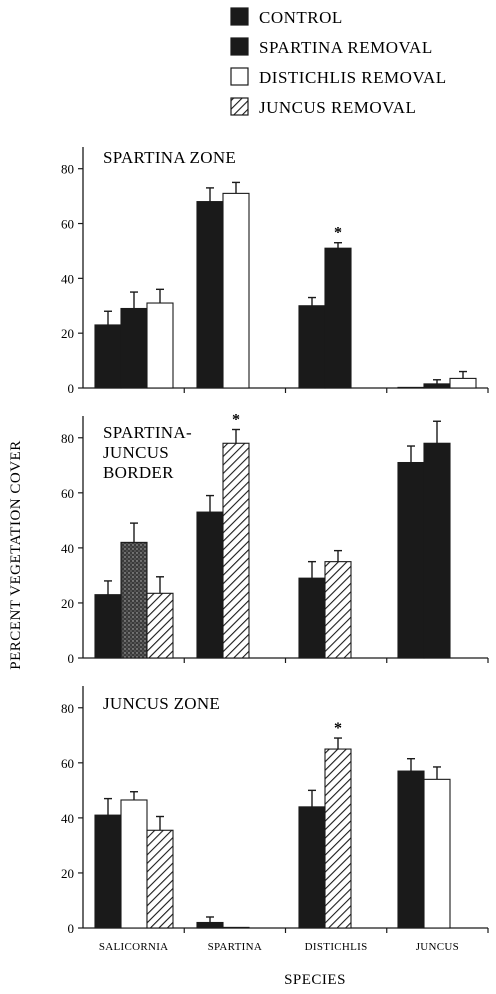 The width and height of the screenshot is (496, 994). What do you see at coordinates (346, 47) in the screenshot?
I see `legend-label: SPARTINA REMOVAL` at bounding box center [346, 47].